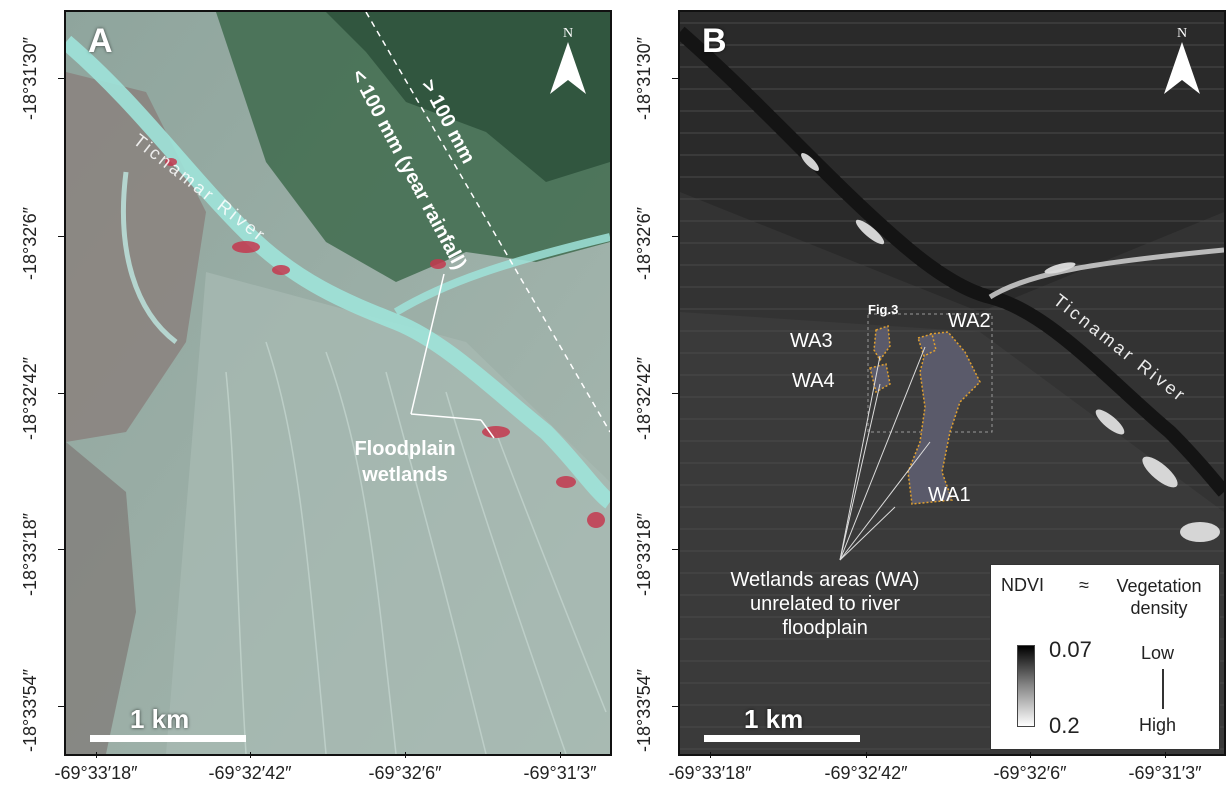 The width and height of the screenshot is (1226, 801). What do you see at coordinates (883, 309) in the screenshot?
I see `fig3-reference: Fig.3` at bounding box center [883, 309].